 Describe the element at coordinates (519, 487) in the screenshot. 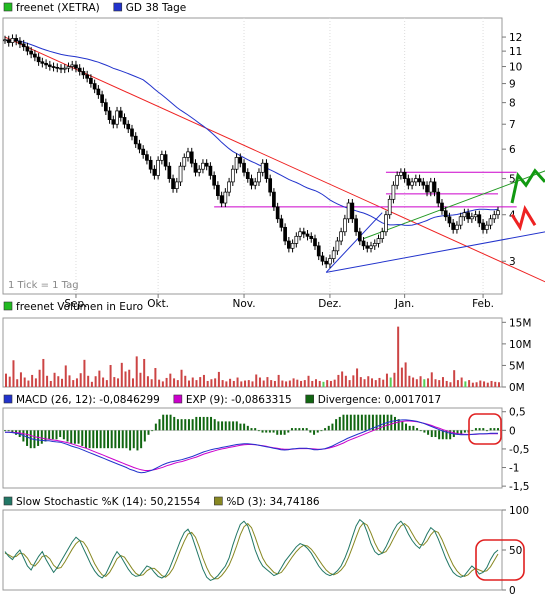

I see `y-tick-label: -1,5` at that location.